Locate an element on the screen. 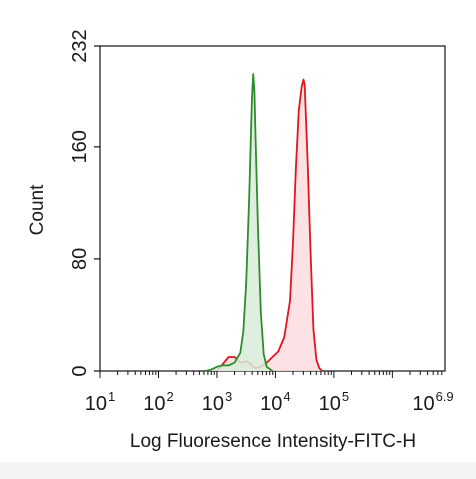  series-1-fill is located at coordinates (269, 225).